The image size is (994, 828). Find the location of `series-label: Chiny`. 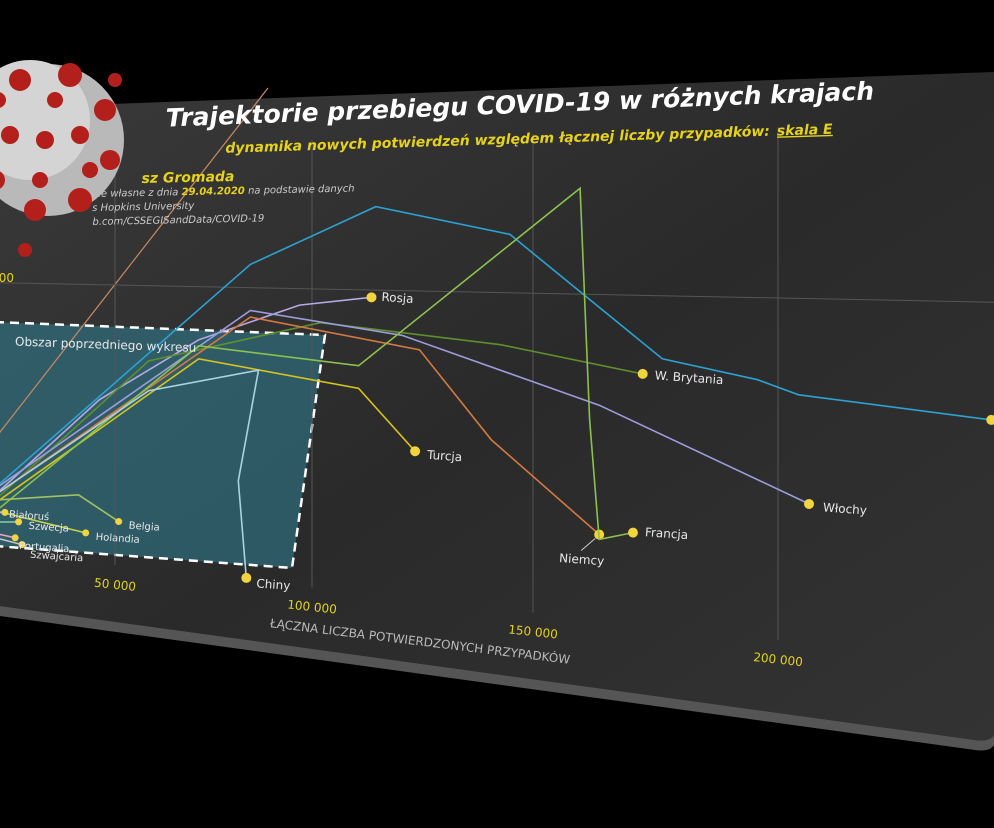

series-label: Chiny is located at coordinates (273, 584).